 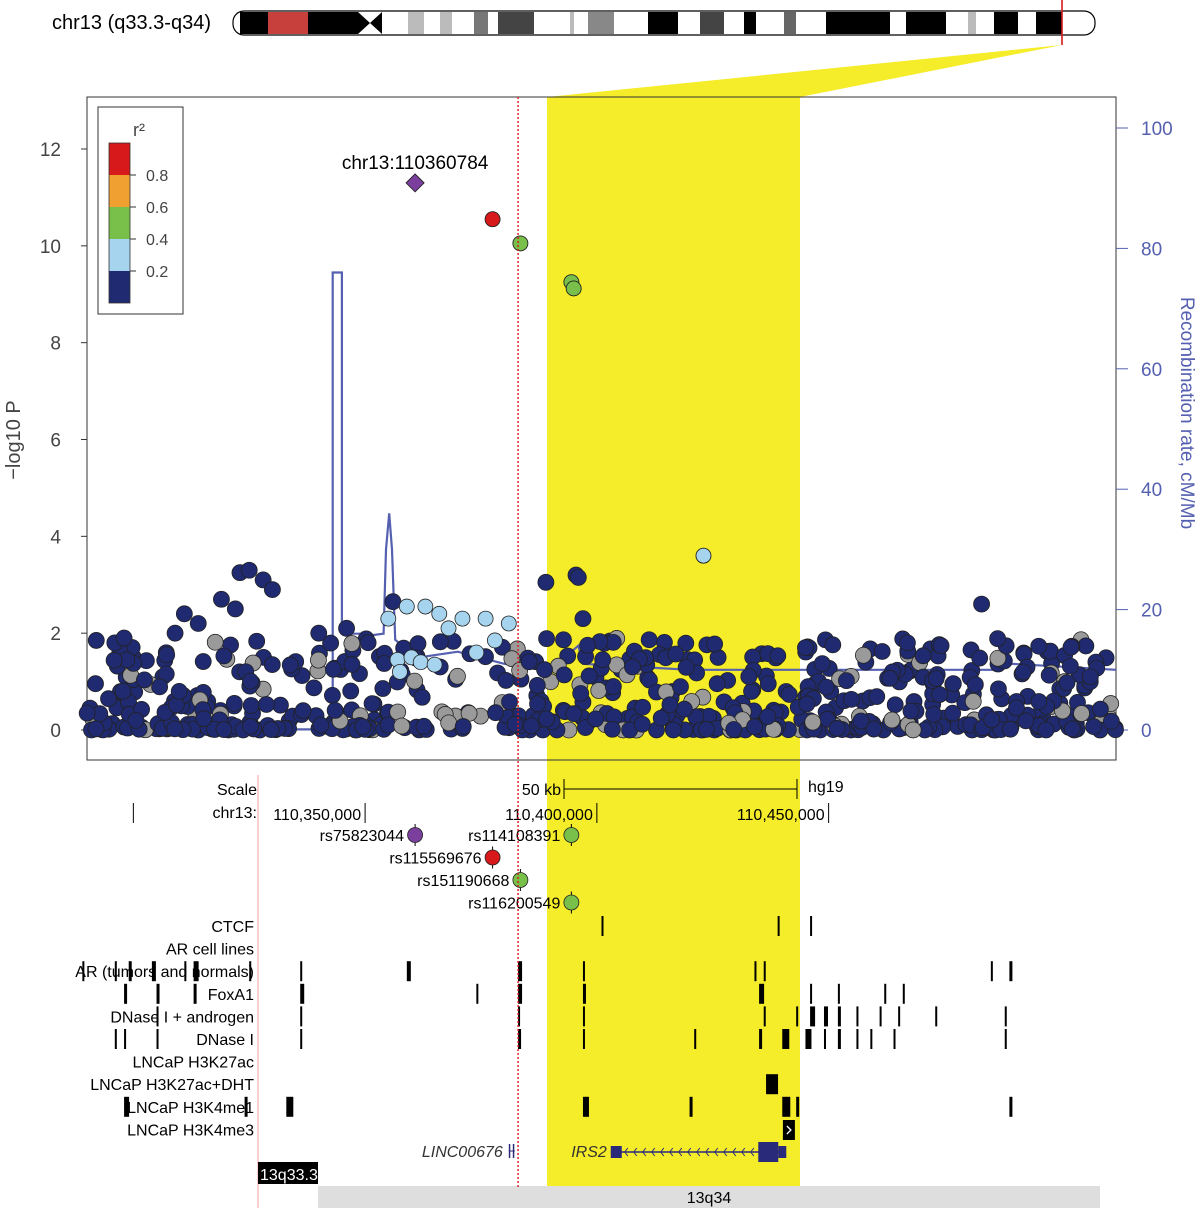 What do you see at coordinates (210, 950) in the screenshot?
I see `annotation-track: AR cell lines` at bounding box center [210, 950].